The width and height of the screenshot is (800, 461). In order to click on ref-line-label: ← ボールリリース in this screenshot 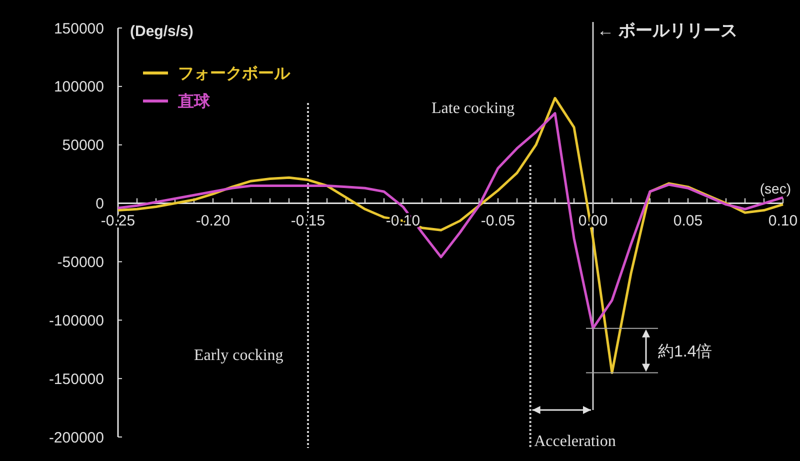, I will do `click(667, 30)`.